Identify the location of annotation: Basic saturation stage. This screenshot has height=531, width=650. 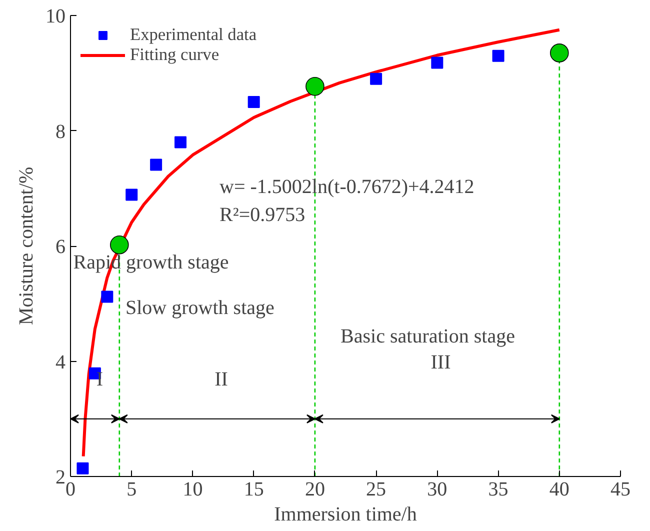
(428, 336).